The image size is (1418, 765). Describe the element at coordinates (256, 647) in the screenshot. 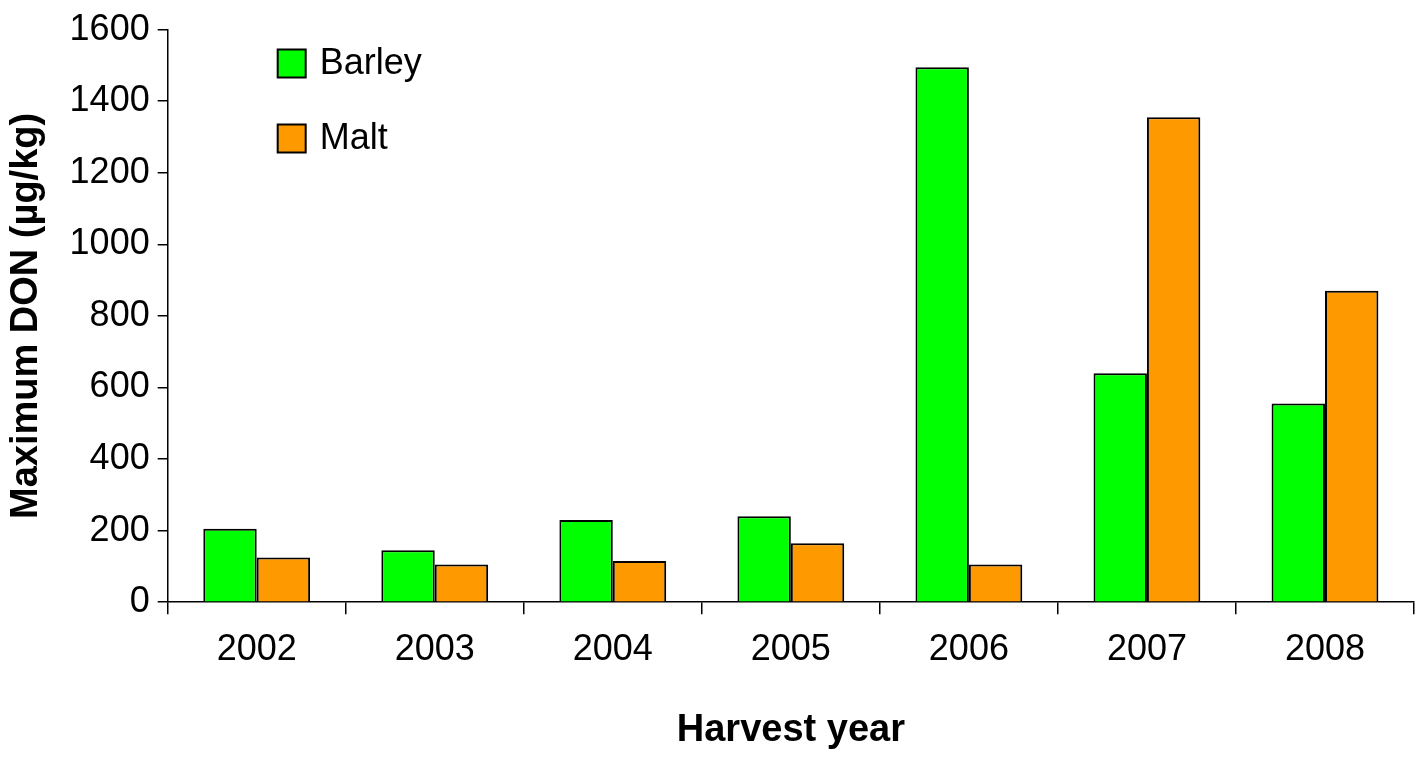

I see `x-tick-label: 2002` at that location.